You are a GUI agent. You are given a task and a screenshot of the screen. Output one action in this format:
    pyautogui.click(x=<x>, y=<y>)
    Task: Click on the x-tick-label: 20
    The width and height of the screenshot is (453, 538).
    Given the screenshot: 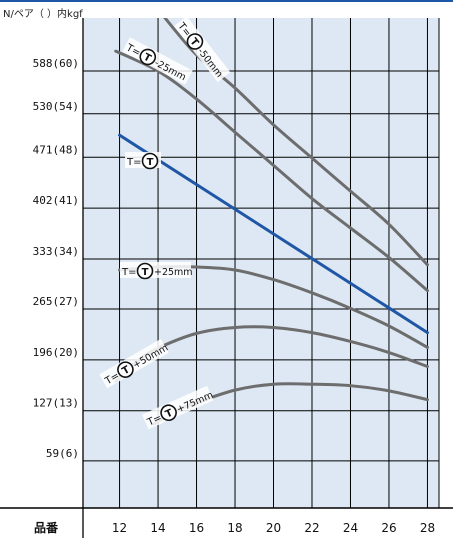 What is the action you would take?
    pyautogui.click(x=273, y=528)
    